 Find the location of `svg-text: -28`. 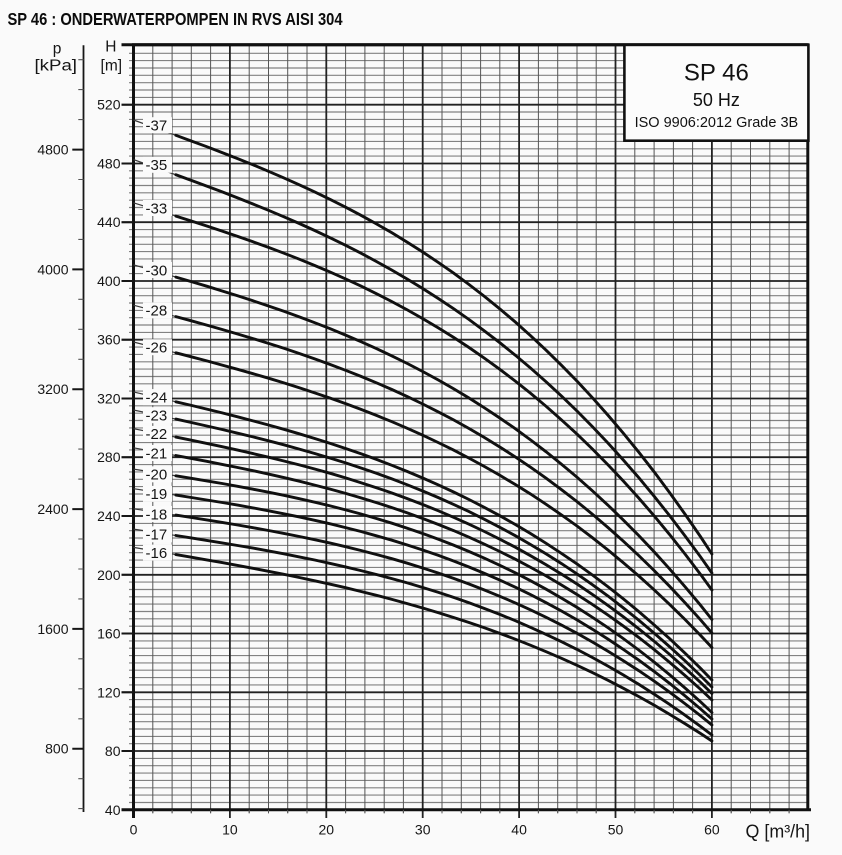

svg-text: -28 is located at coordinates (157, 311).